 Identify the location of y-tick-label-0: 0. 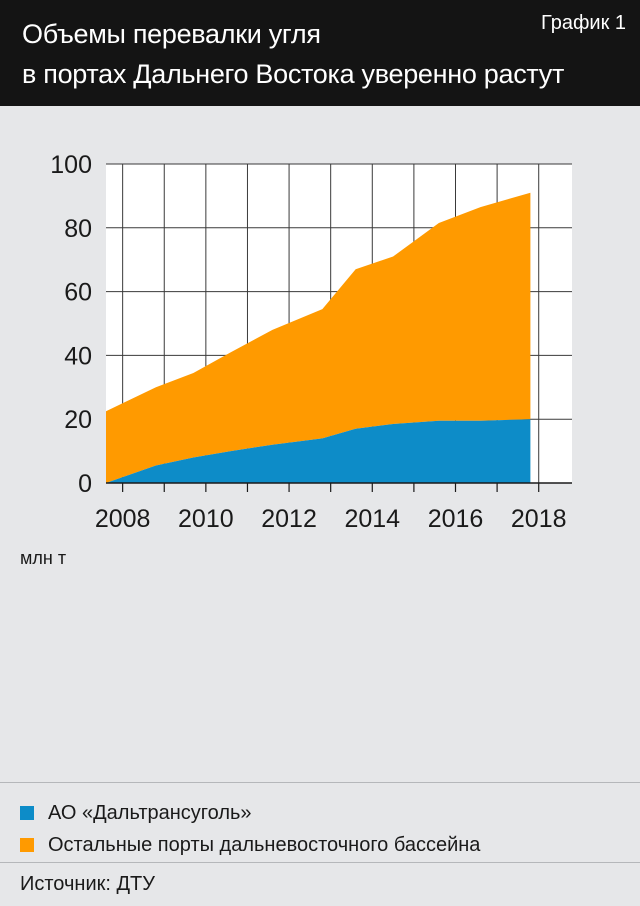
(85, 484).